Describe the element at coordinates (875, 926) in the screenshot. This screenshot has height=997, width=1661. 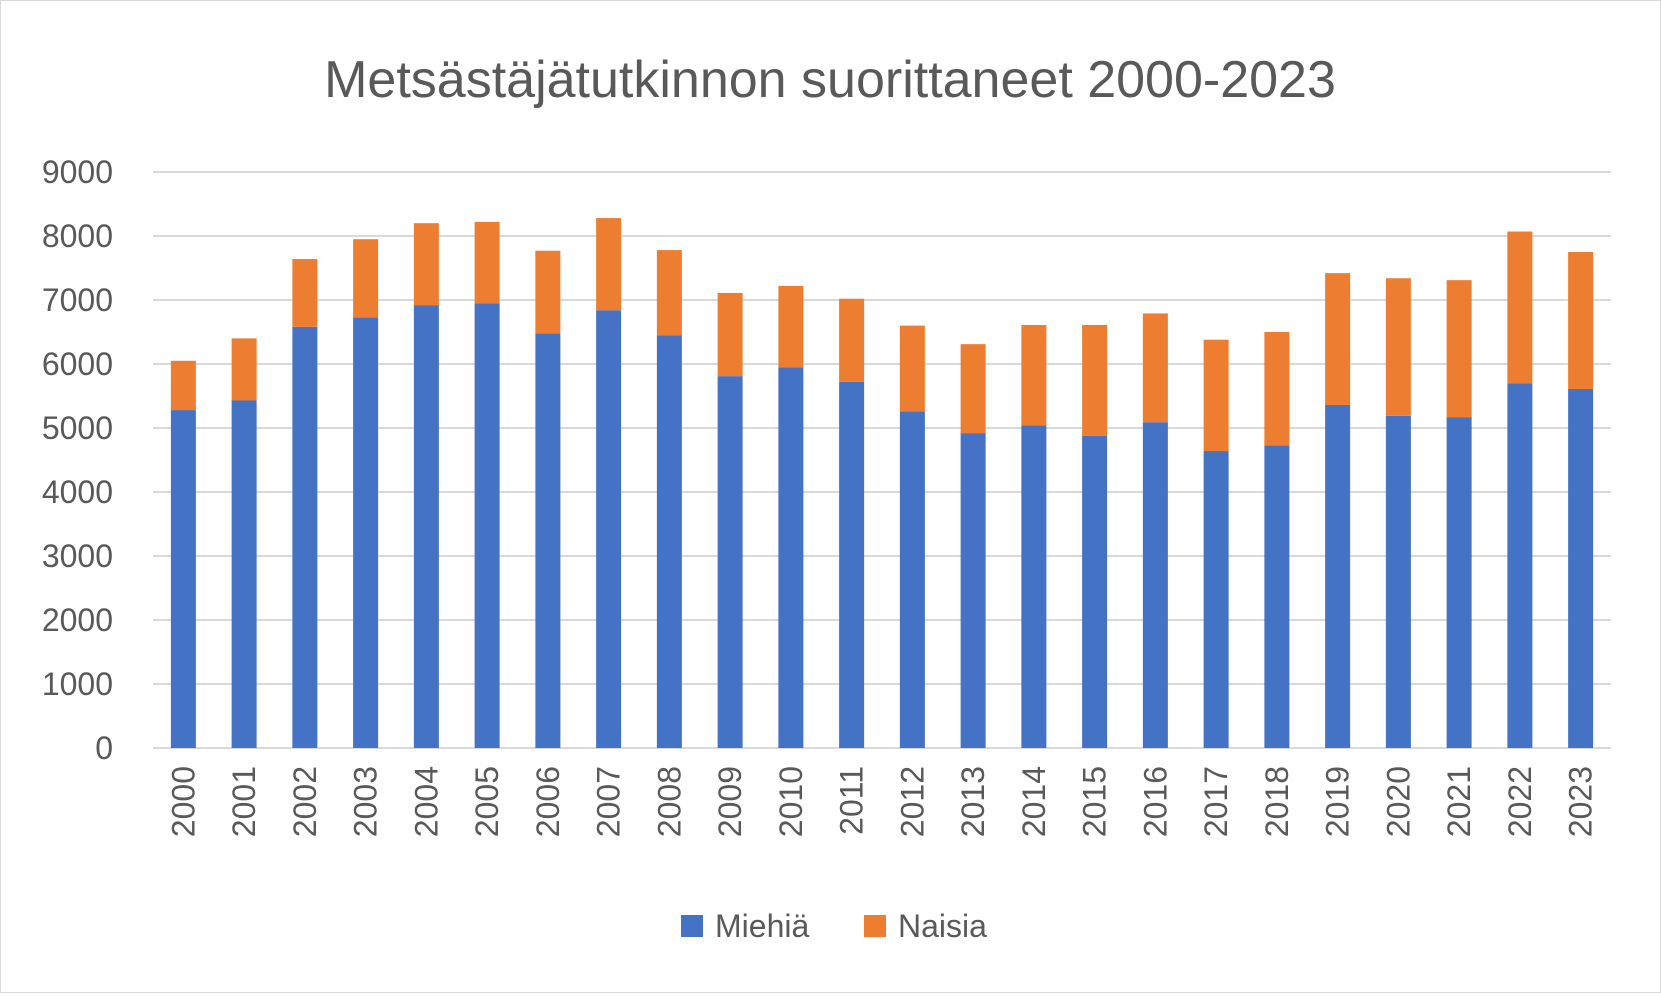
I see `legend-naisia-swatch` at that location.